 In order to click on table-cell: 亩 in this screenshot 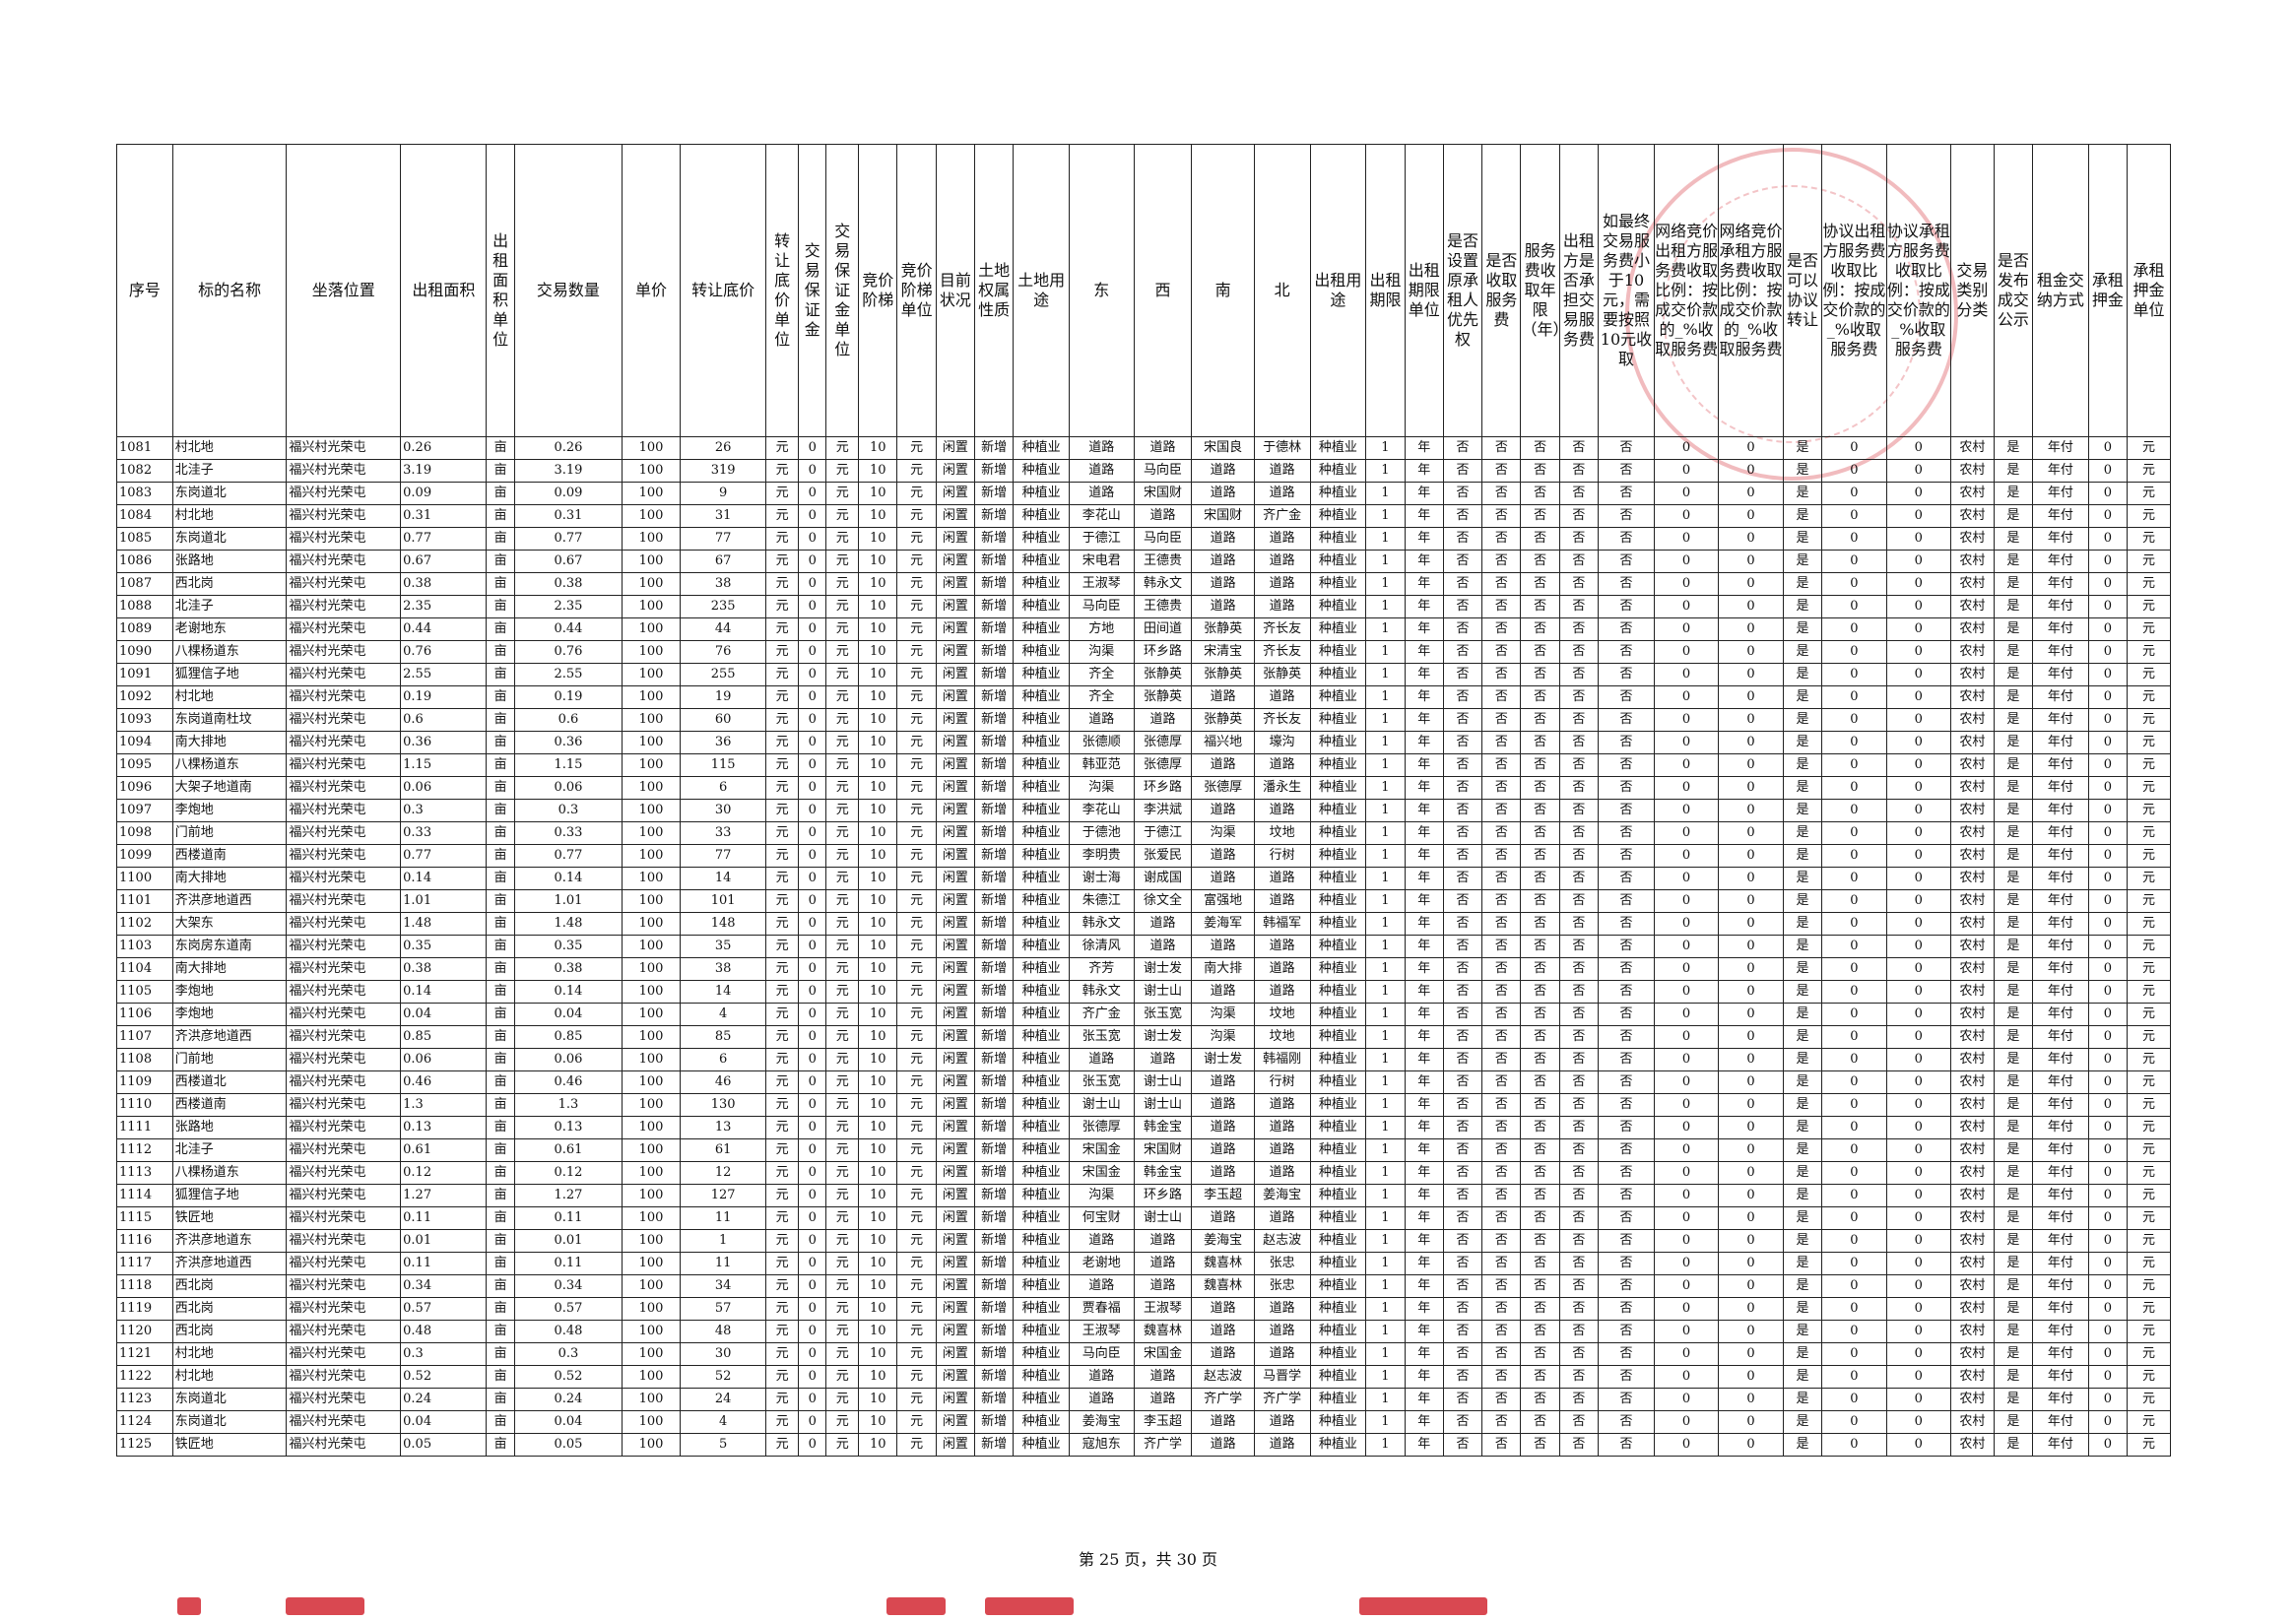, I will do `click(500, 1263)`.